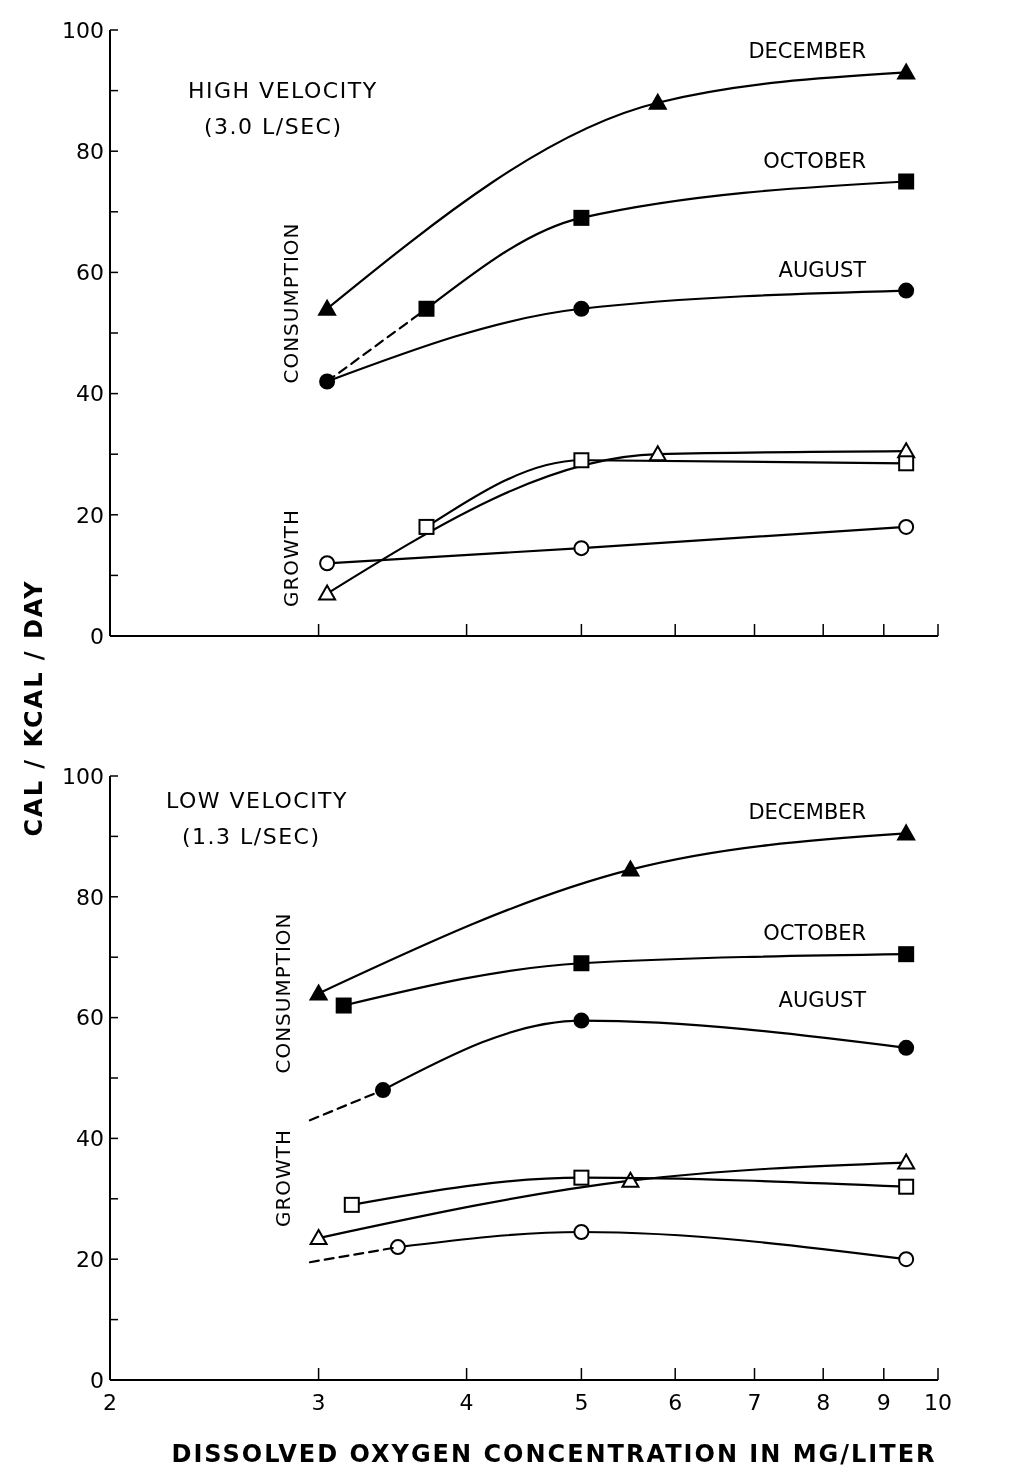 Image resolution: width=1009 pixels, height=1483 pixels. What do you see at coordinates (318, 1402) in the screenshot?
I see `x-tick-label: 3` at bounding box center [318, 1402].